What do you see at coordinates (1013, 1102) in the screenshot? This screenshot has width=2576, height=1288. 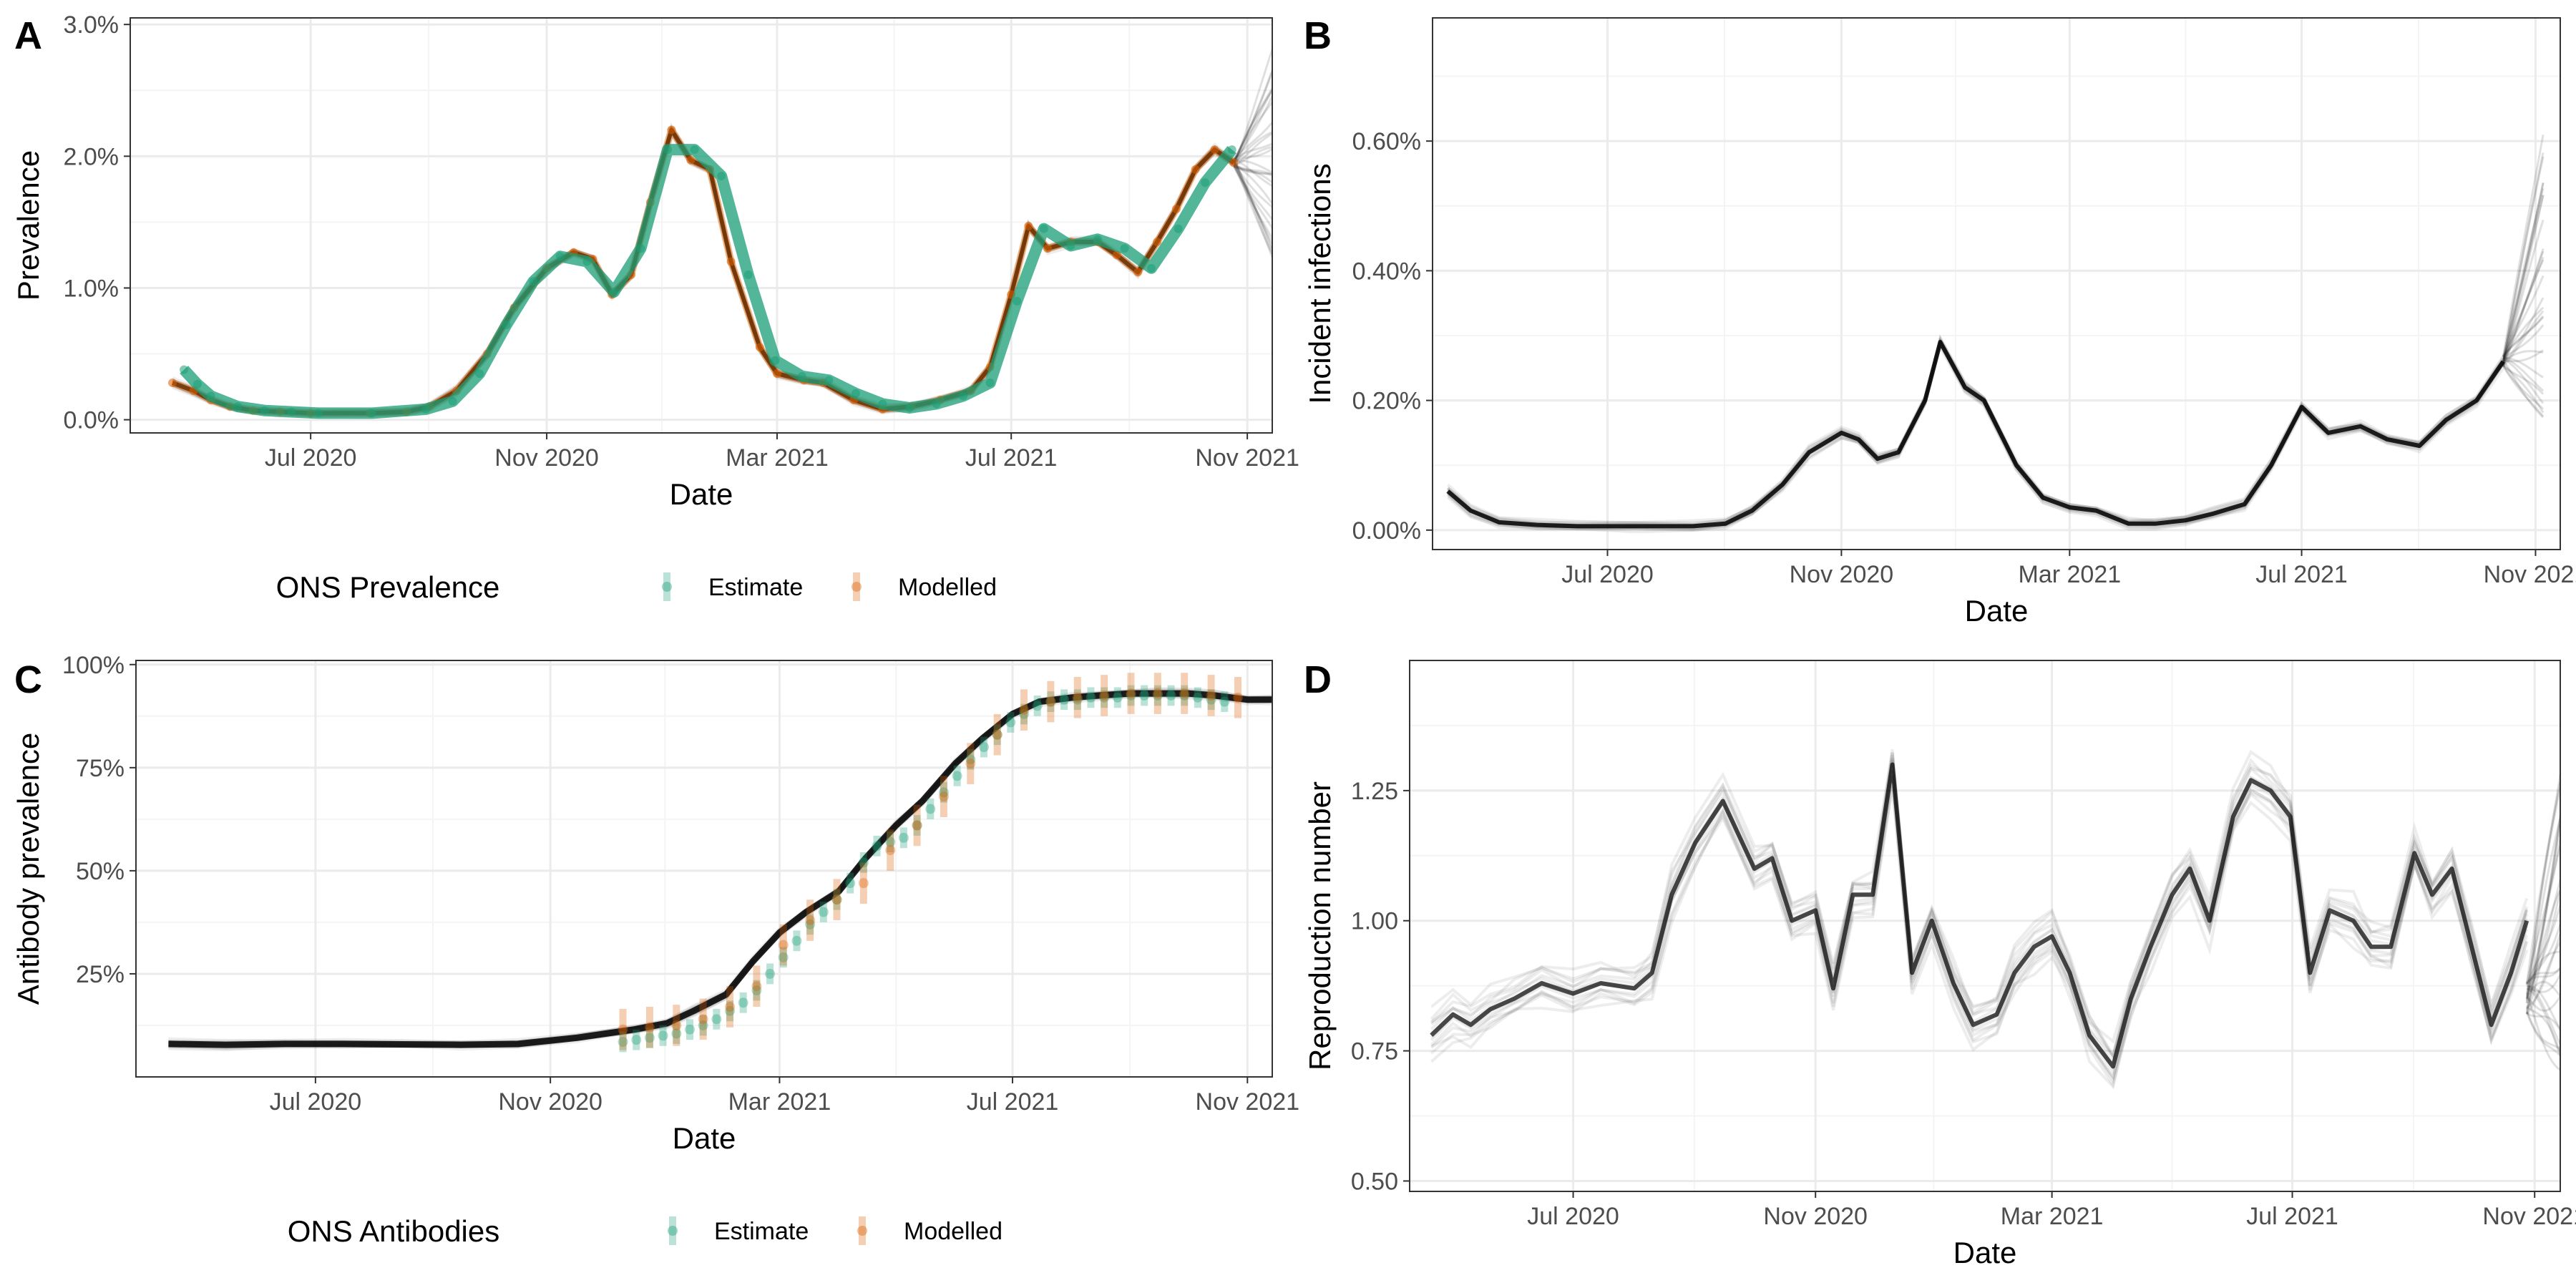 I see `x-tick-label: Jul 2021` at bounding box center [1013, 1102].